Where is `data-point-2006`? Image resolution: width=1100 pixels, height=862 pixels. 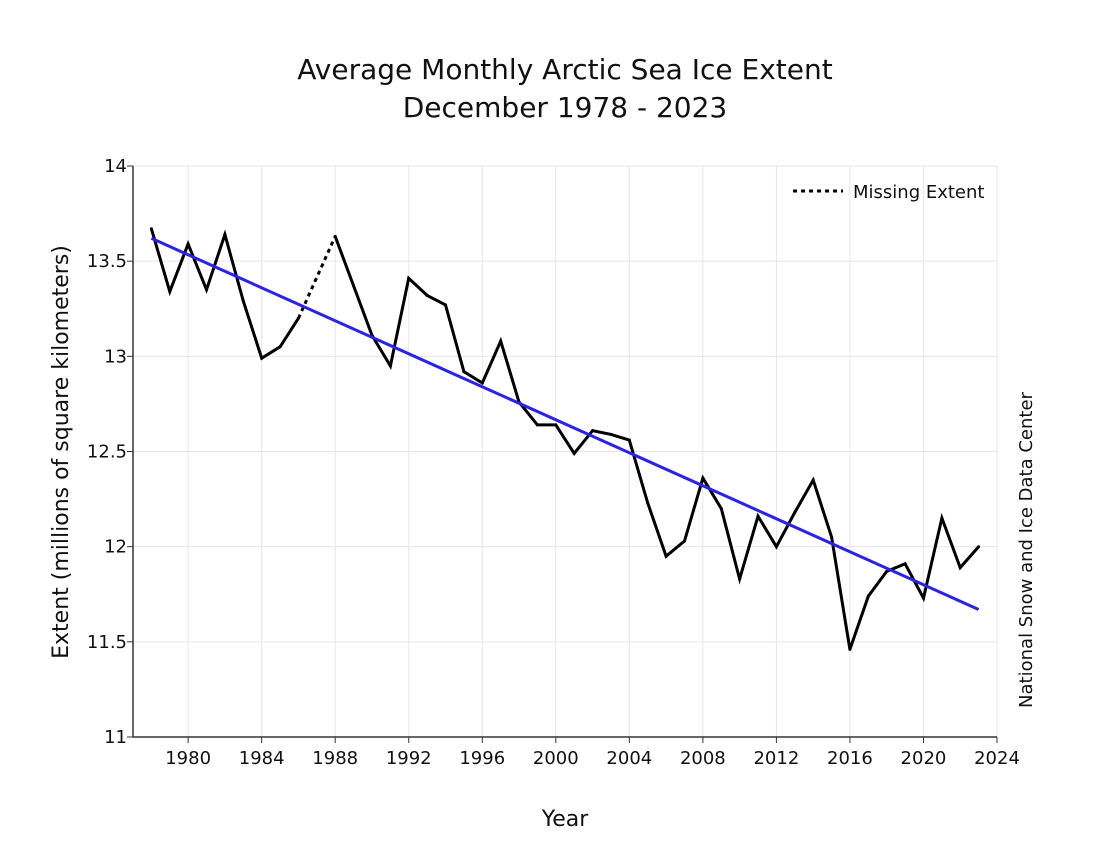
data-point-2006 is located at coordinates (666, 556).